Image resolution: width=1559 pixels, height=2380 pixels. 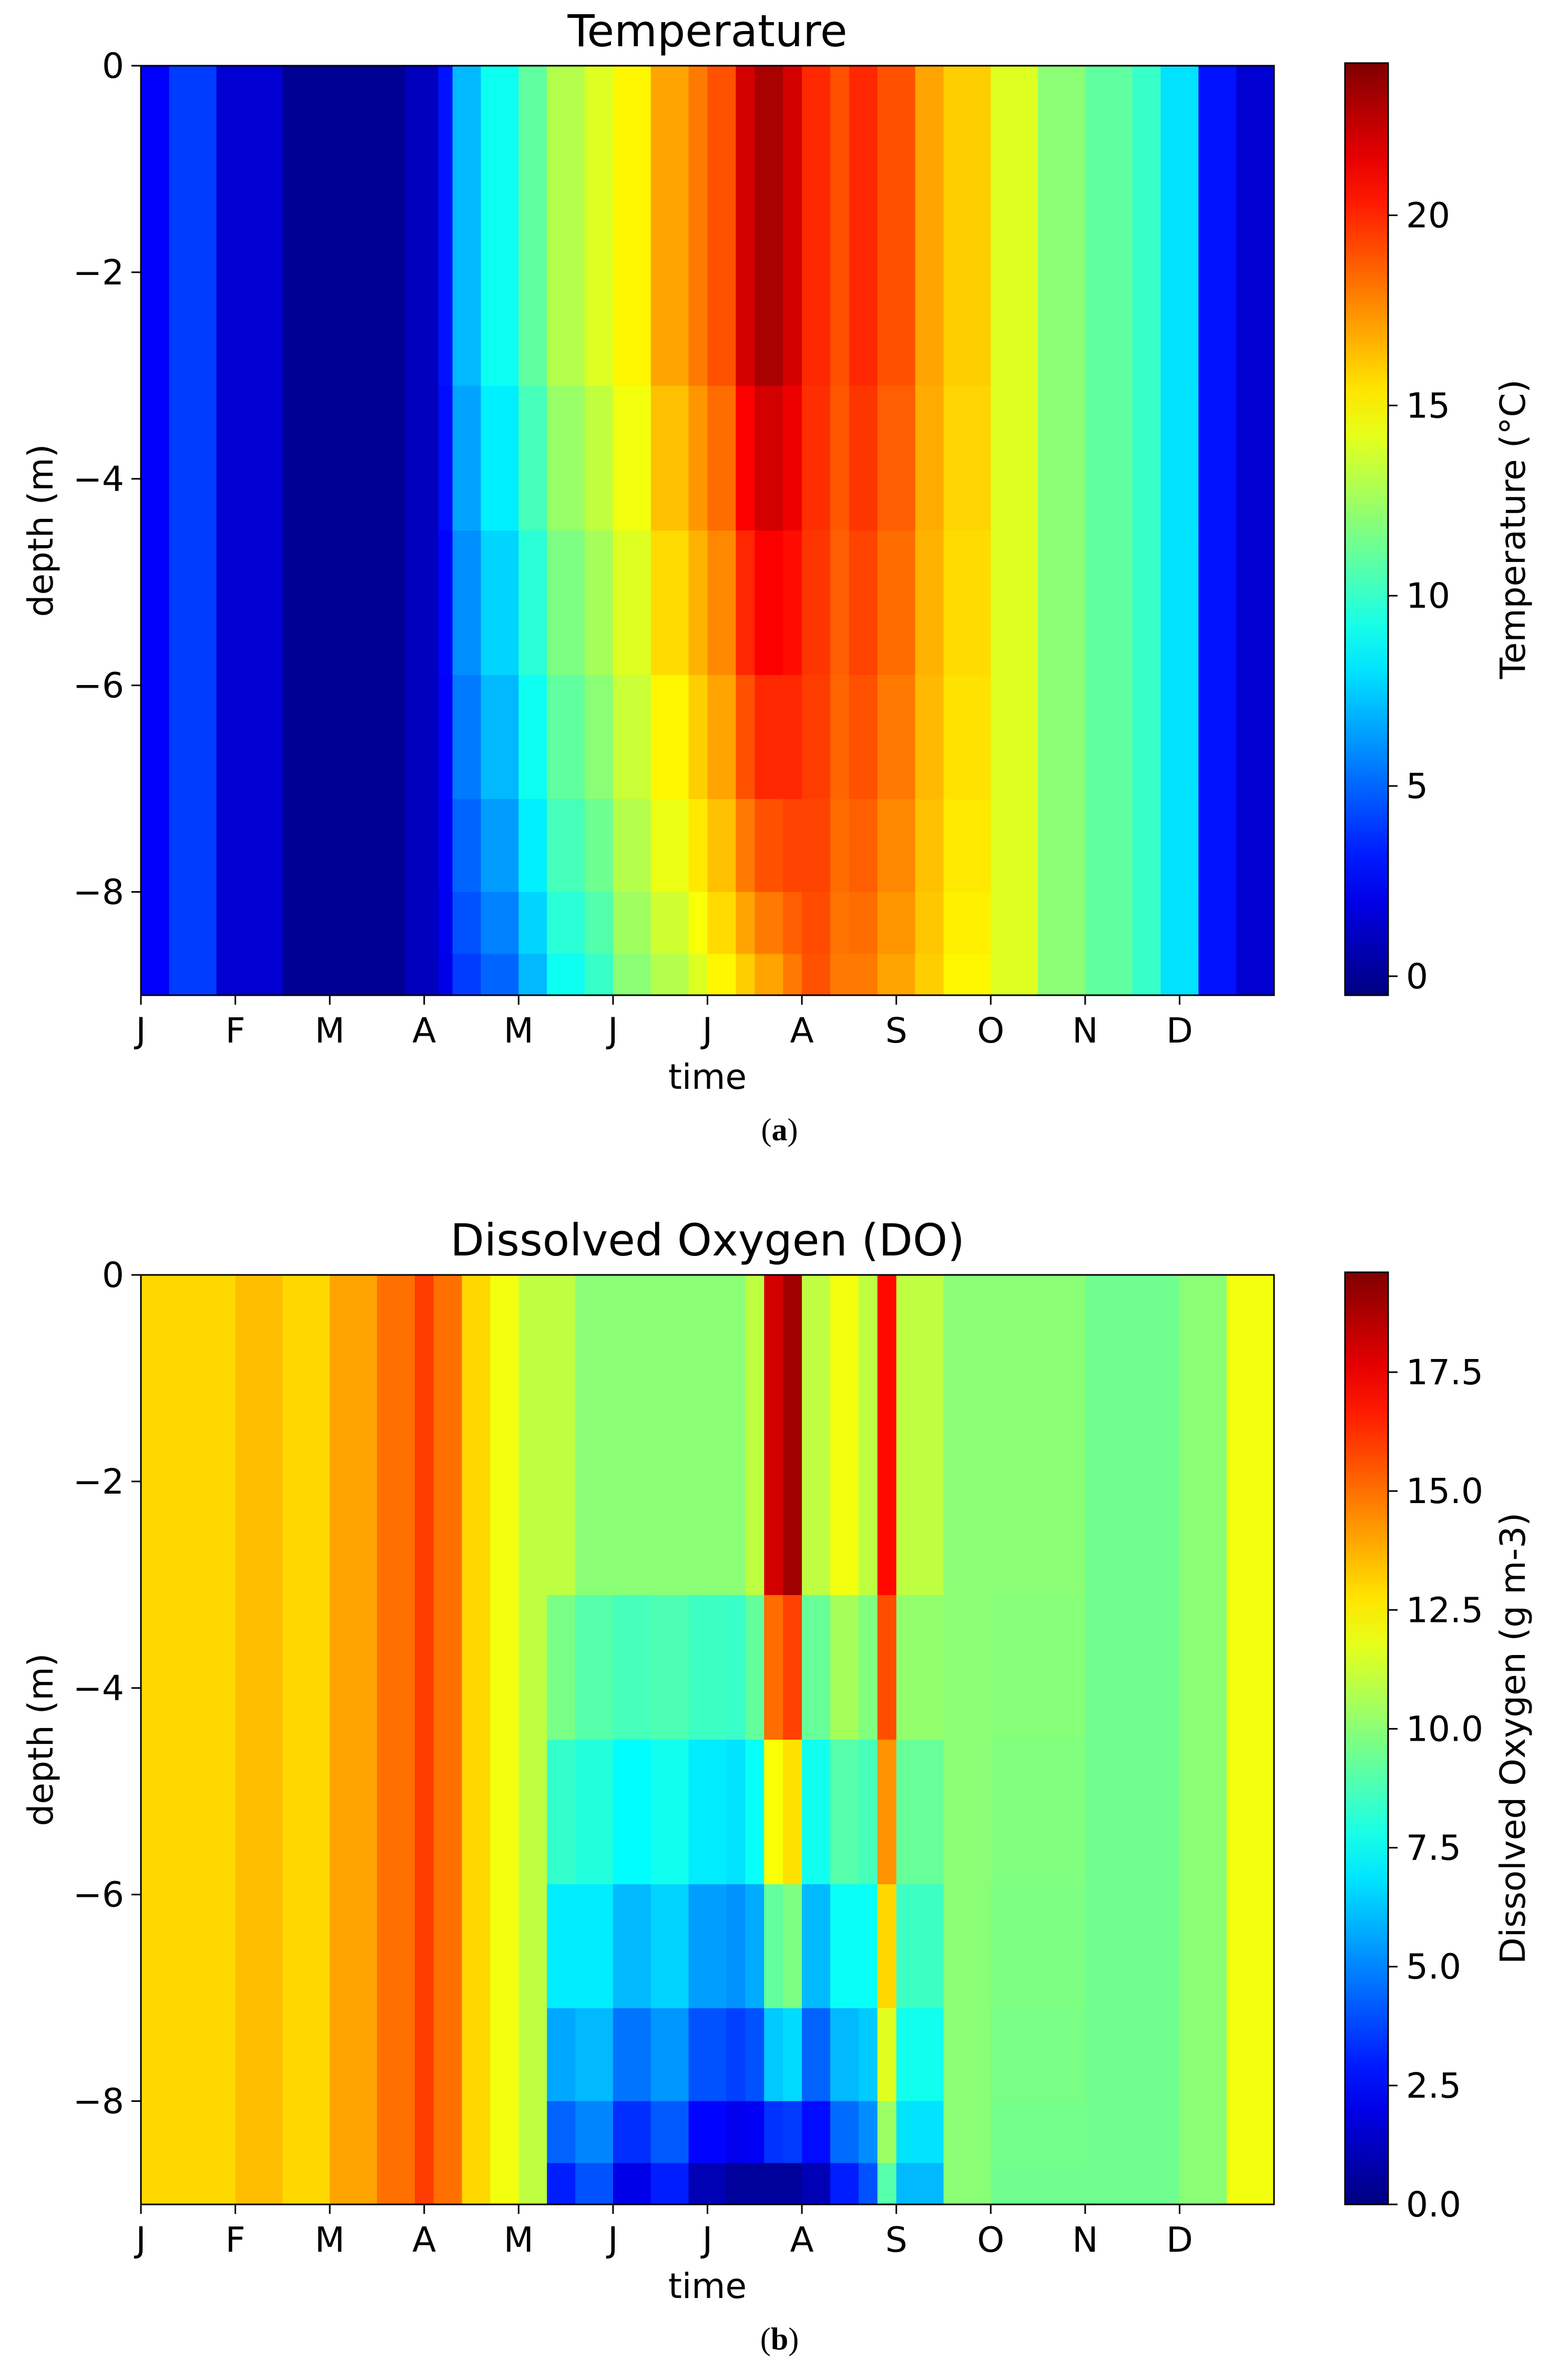 I want to click on chart-title: Dissolved Oxygen (DO), so click(x=707, y=1240).